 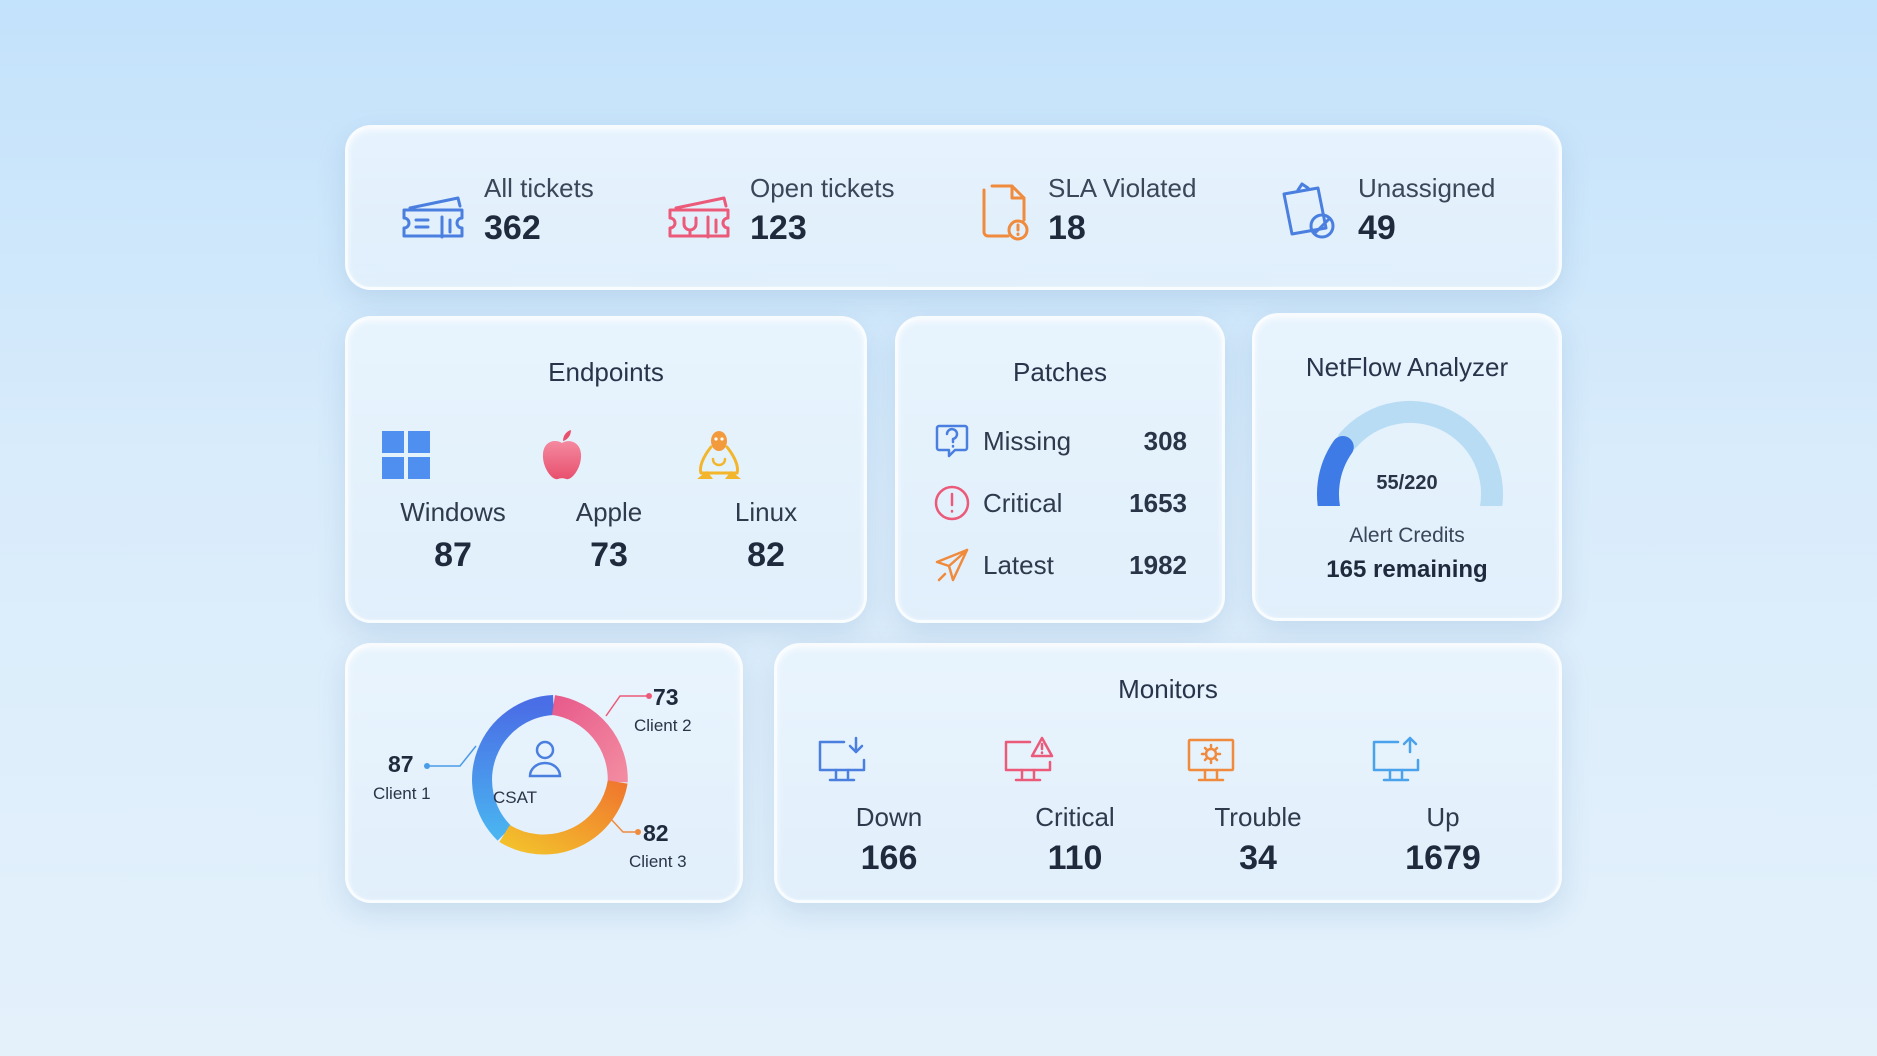 I want to click on endpoints-card: Endpoints Windows 87, so click(x=606, y=469).